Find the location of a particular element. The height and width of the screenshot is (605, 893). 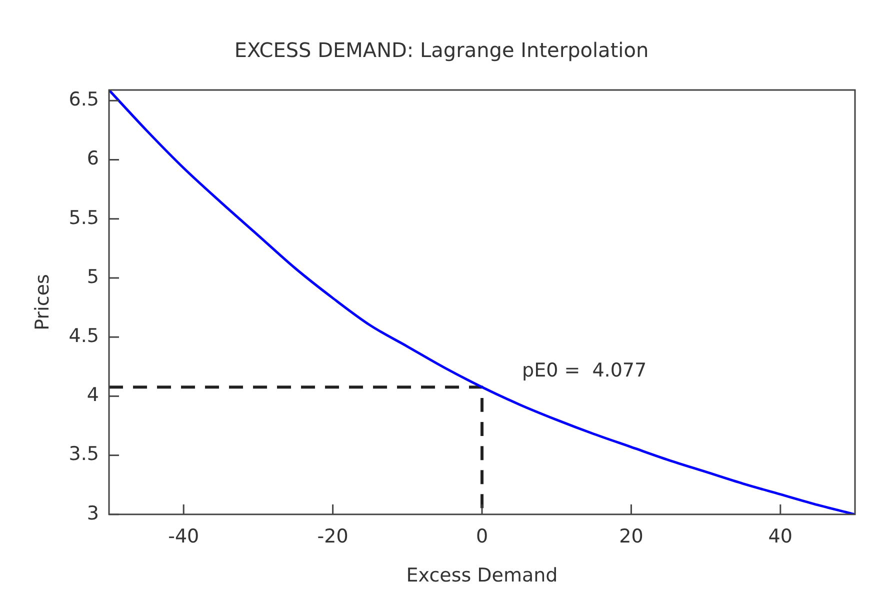

x-tick-label: -20 is located at coordinates (332, 537).